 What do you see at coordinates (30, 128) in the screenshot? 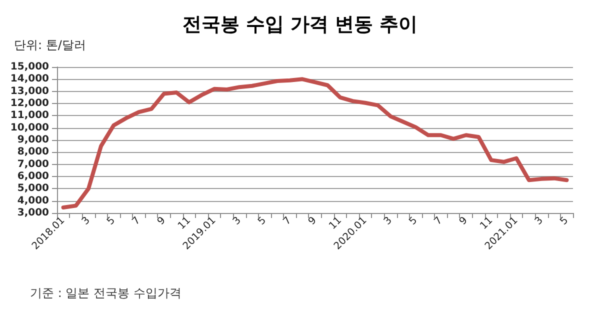
I see `y-tick-label: 10,000` at bounding box center [30, 128].